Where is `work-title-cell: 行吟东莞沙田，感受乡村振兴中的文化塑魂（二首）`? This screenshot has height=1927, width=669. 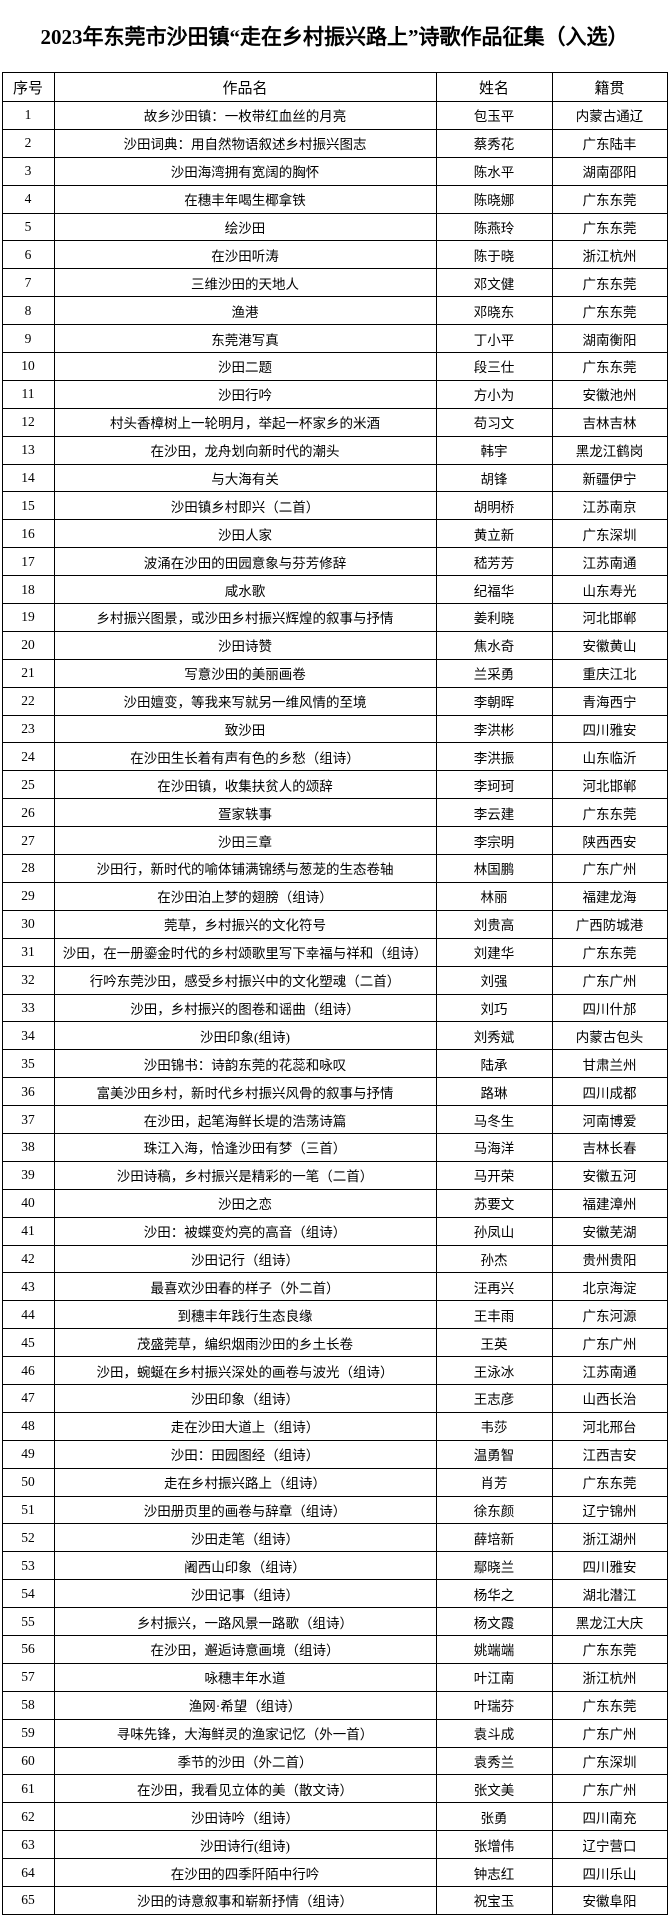
work-title-cell: 行吟东莞沙田，感受乡村振兴中的文化塑魂（二首） is located at coordinates (245, 980).